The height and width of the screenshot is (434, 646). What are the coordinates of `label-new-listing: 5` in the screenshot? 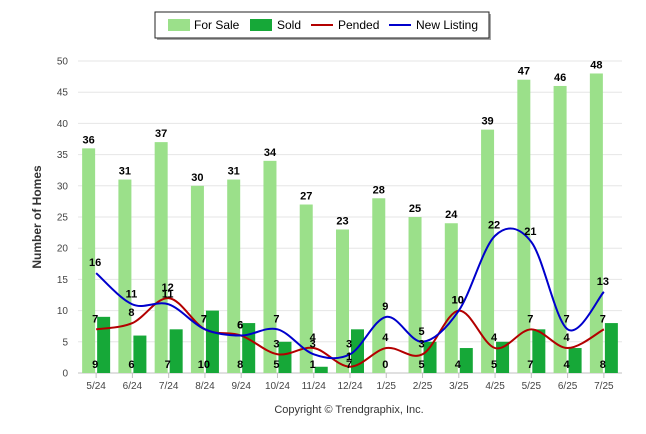 It's located at (421, 332).